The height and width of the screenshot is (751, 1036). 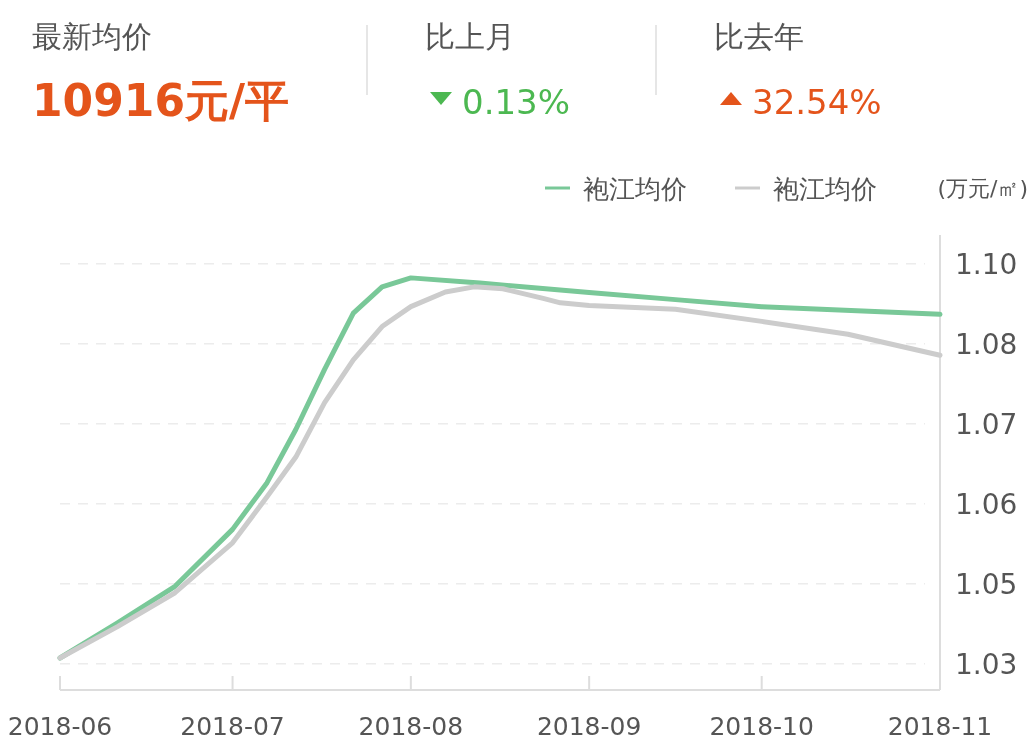 What do you see at coordinates (986, 504) in the screenshot?
I see `y-tick-label: 1.06` at bounding box center [986, 504].